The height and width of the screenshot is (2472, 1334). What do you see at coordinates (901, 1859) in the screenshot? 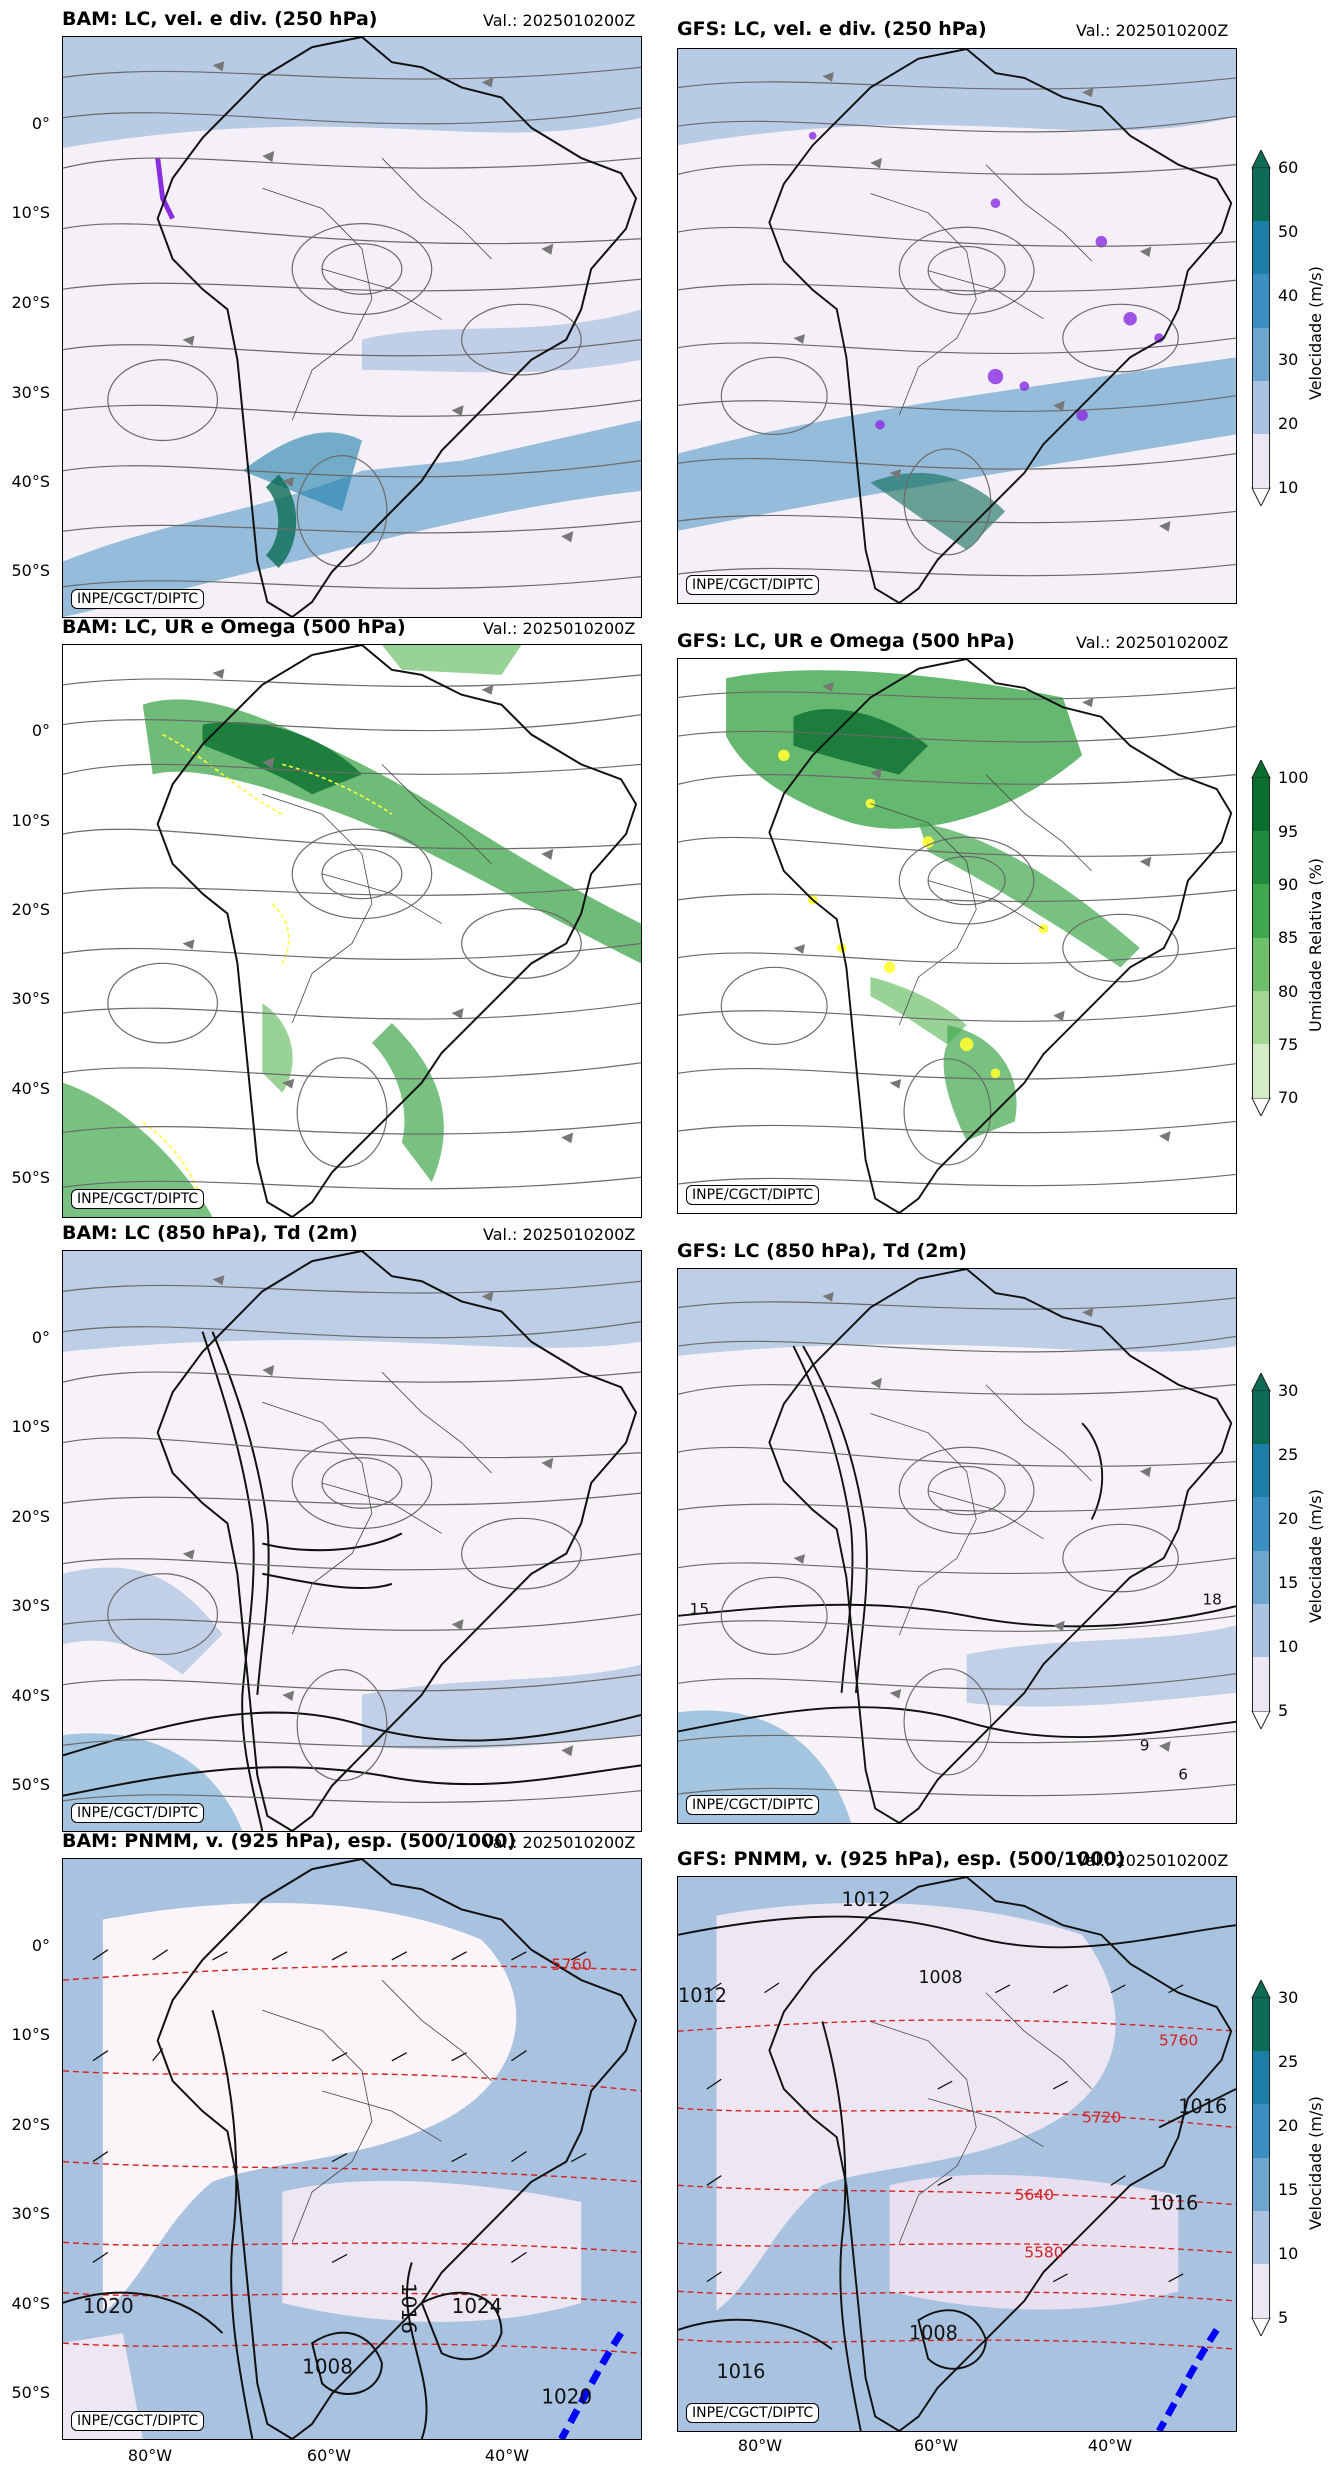
I see `panel-title-gfs925: GFS: PNMM, v. (925 hPa), esp. (500/1000)` at bounding box center [901, 1859].